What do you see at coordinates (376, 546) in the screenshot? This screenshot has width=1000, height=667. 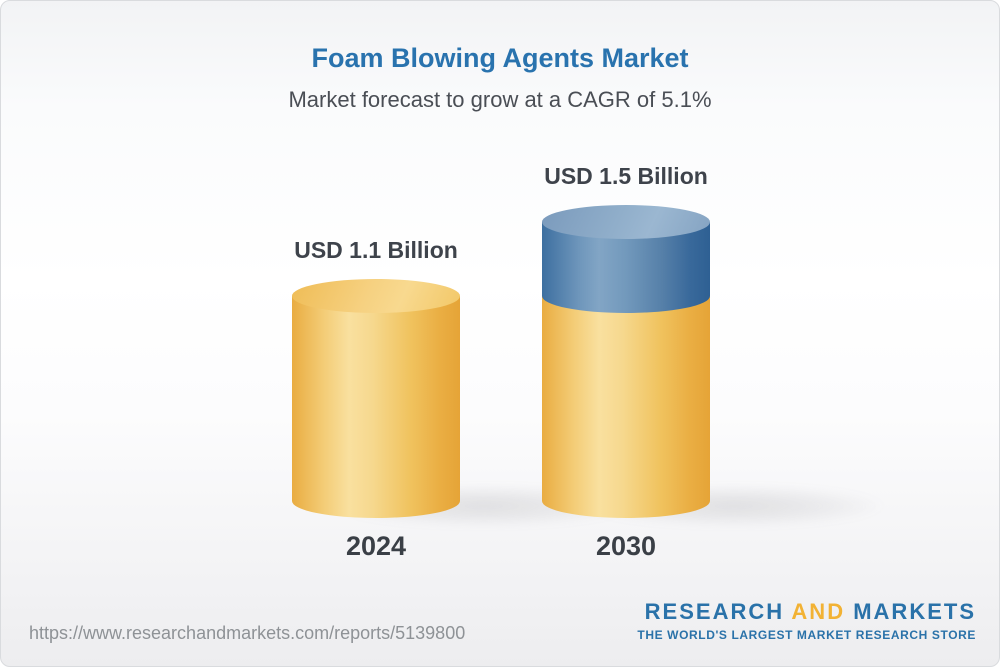 I see `axis-label-2024: 2024` at bounding box center [376, 546].